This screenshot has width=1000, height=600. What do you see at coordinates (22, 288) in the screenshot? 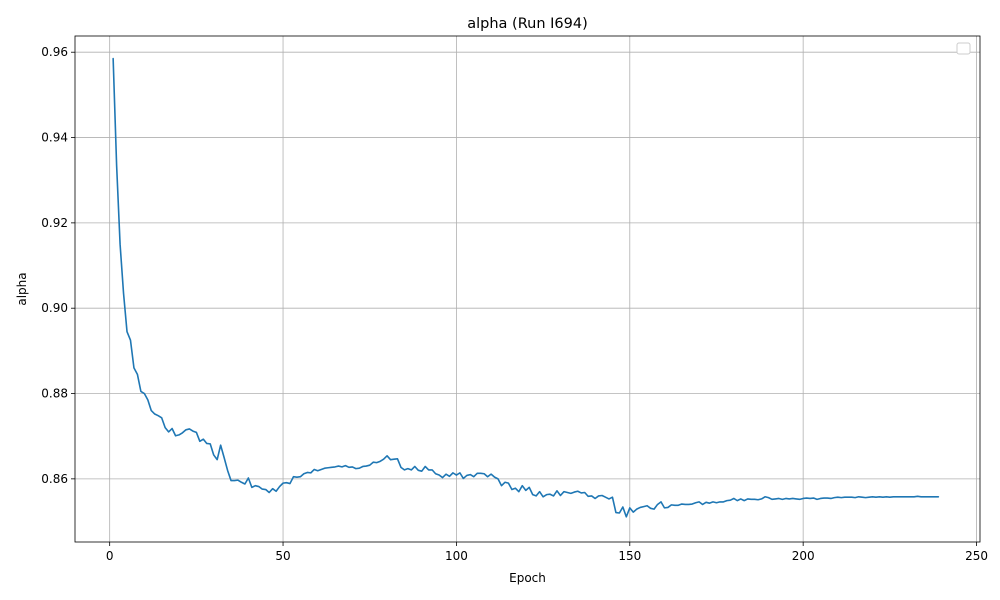
I see `y-axis-label: alpha` at bounding box center [22, 288].